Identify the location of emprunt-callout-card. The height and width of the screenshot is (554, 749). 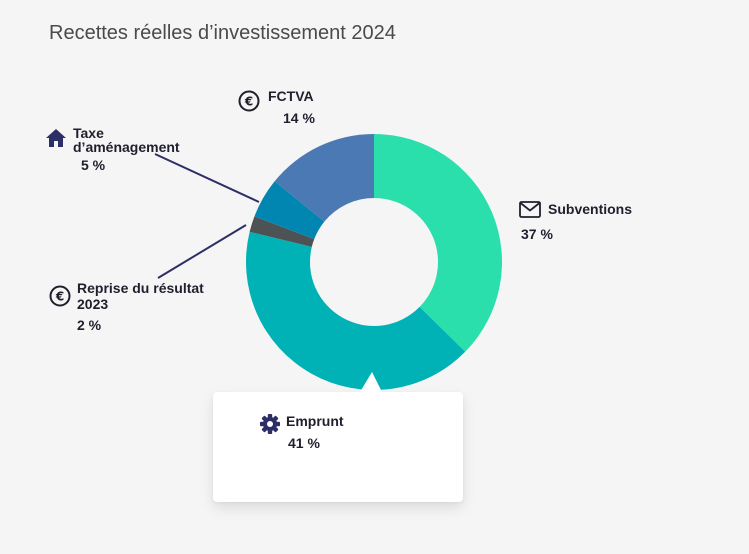
(338, 447).